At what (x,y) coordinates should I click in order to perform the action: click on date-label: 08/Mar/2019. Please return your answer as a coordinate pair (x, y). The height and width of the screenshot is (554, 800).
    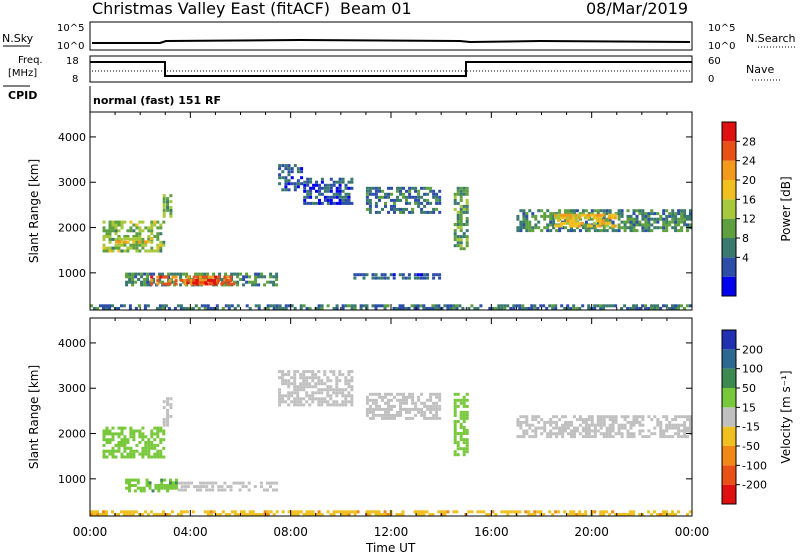
    Looking at the image, I should click on (637, 9).